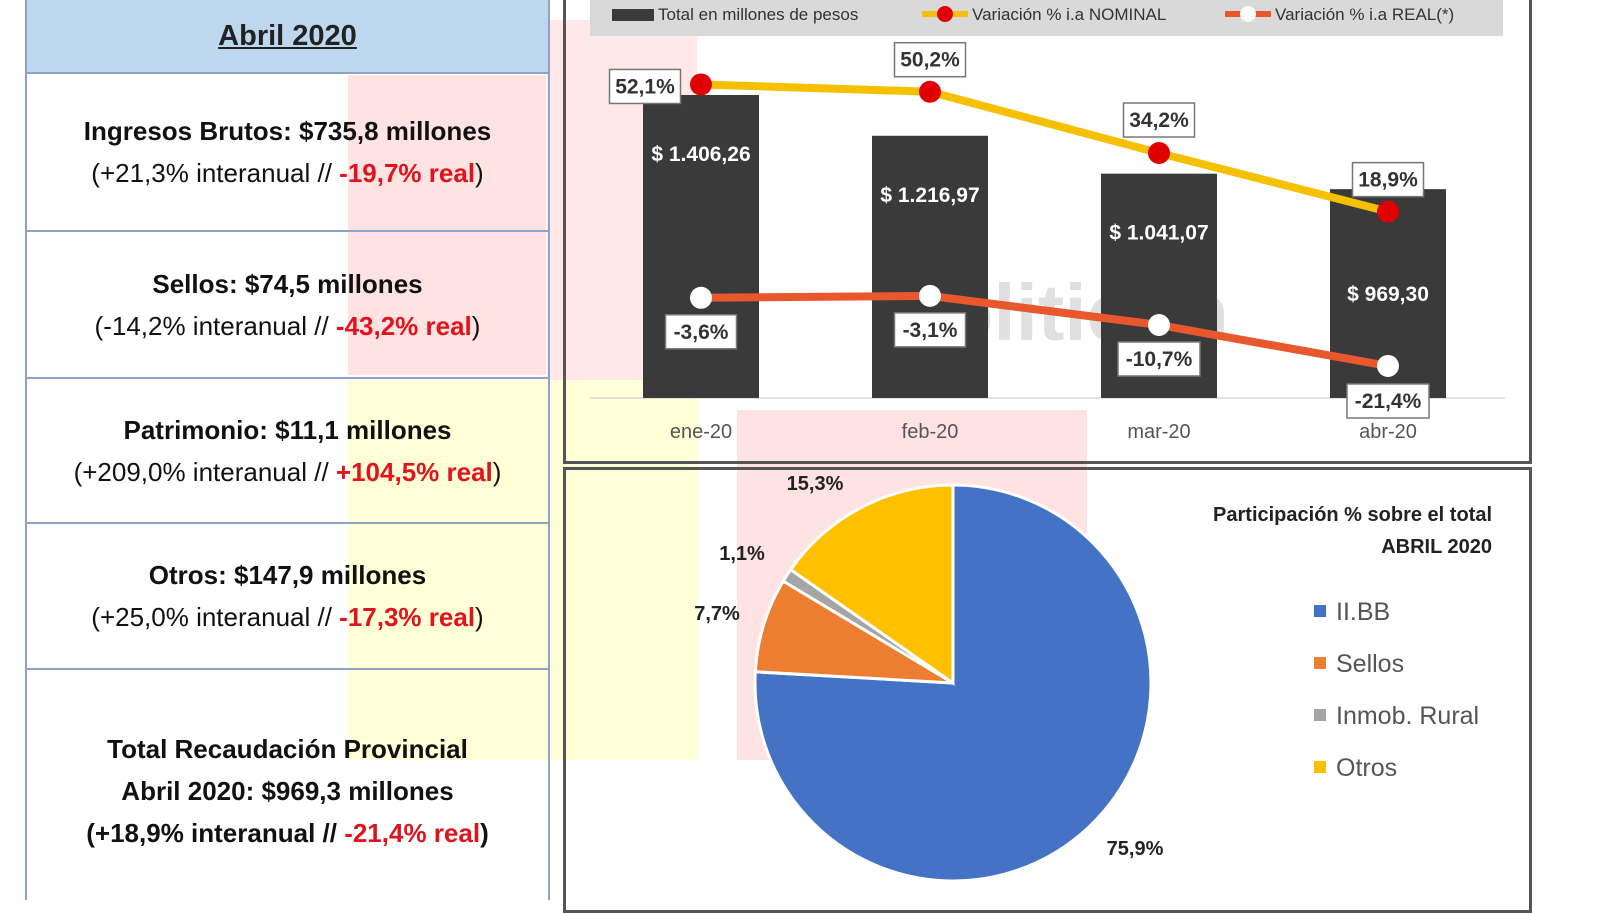 The image size is (1600, 913). What do you see at coordinates (287, 283) in the screenshot?
I see `row-title: Sellos: $74,5 millones` at bounding box center [287, 283].